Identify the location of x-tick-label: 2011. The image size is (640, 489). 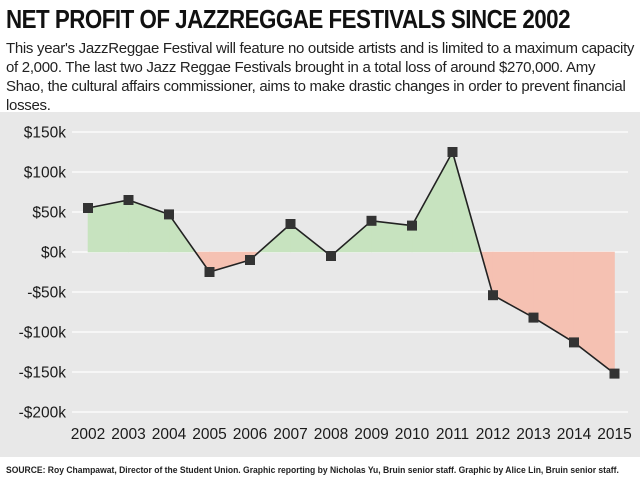
(452, 434).